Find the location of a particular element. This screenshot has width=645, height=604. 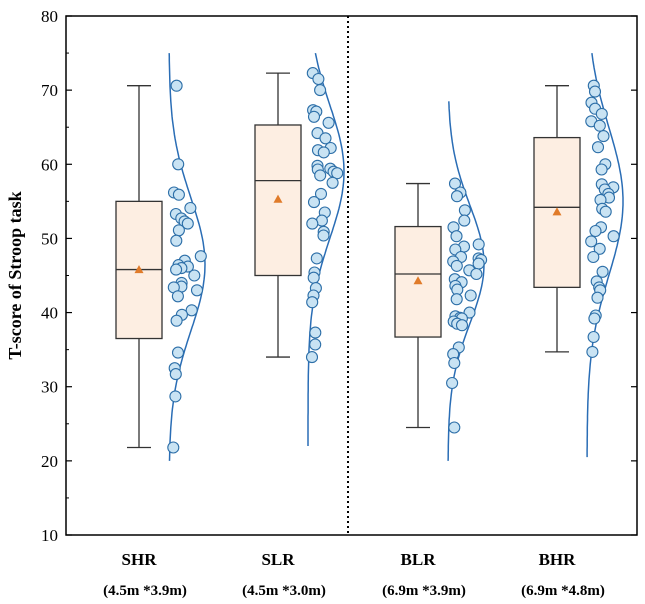

x-category-label: SHR is located at coordinates (140, 559).